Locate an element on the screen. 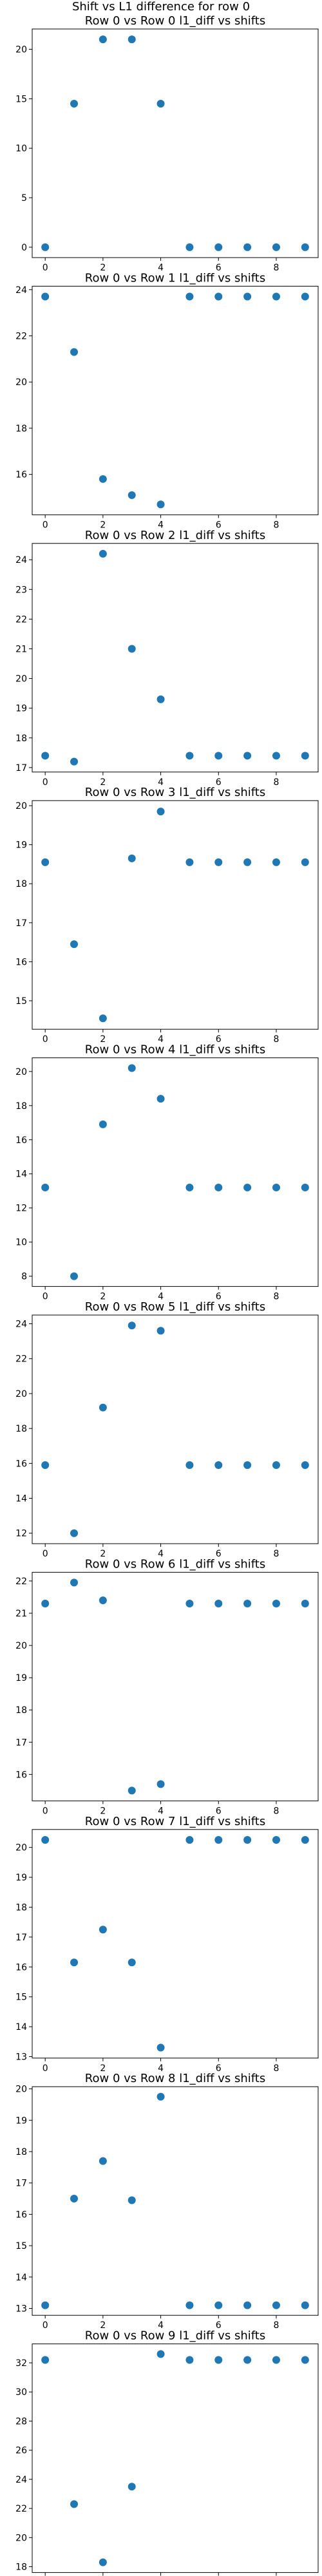 The width and height of the screenshot is (322, 2576). subplot-title: Row 0 vs Row 5 l1_diff vs shifts is located at coordinates (175, 1307).